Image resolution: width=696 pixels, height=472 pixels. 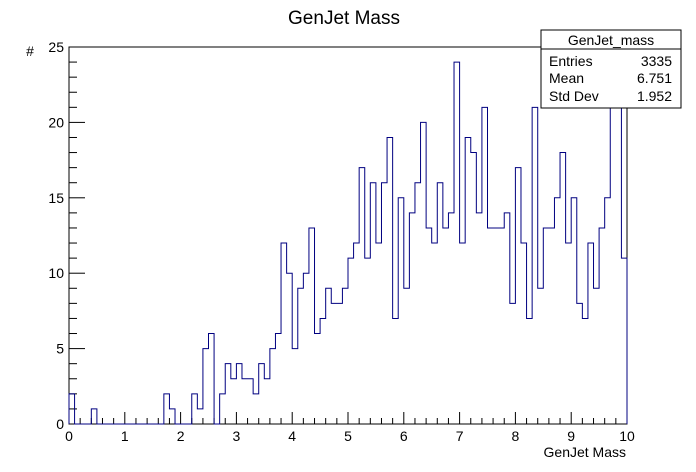 I want to click on x-tick-label: 4, so click(x=292, y=436).